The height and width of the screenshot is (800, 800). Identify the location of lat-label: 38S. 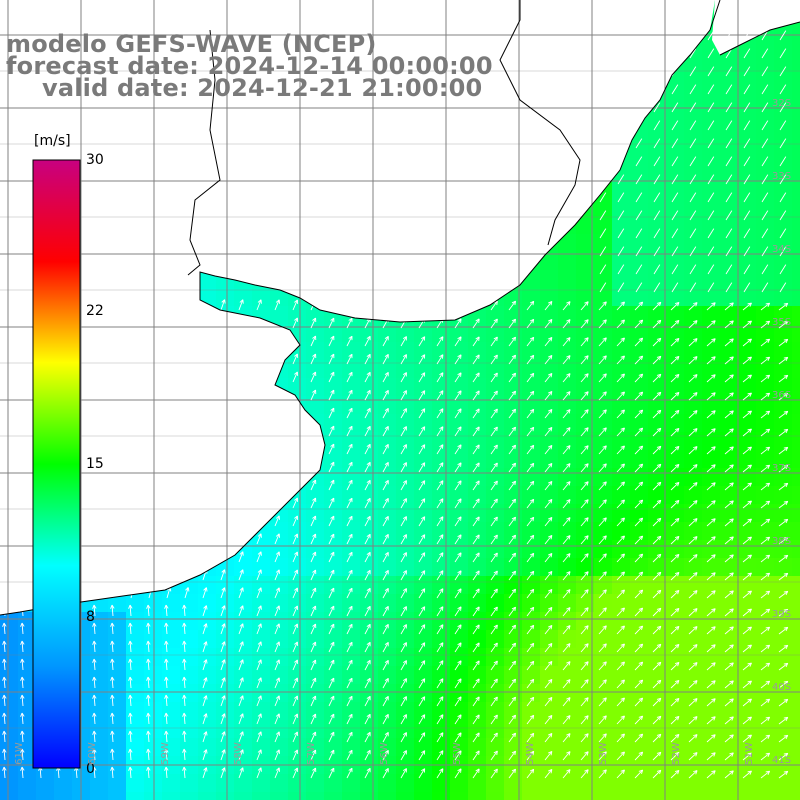
(782, 541).